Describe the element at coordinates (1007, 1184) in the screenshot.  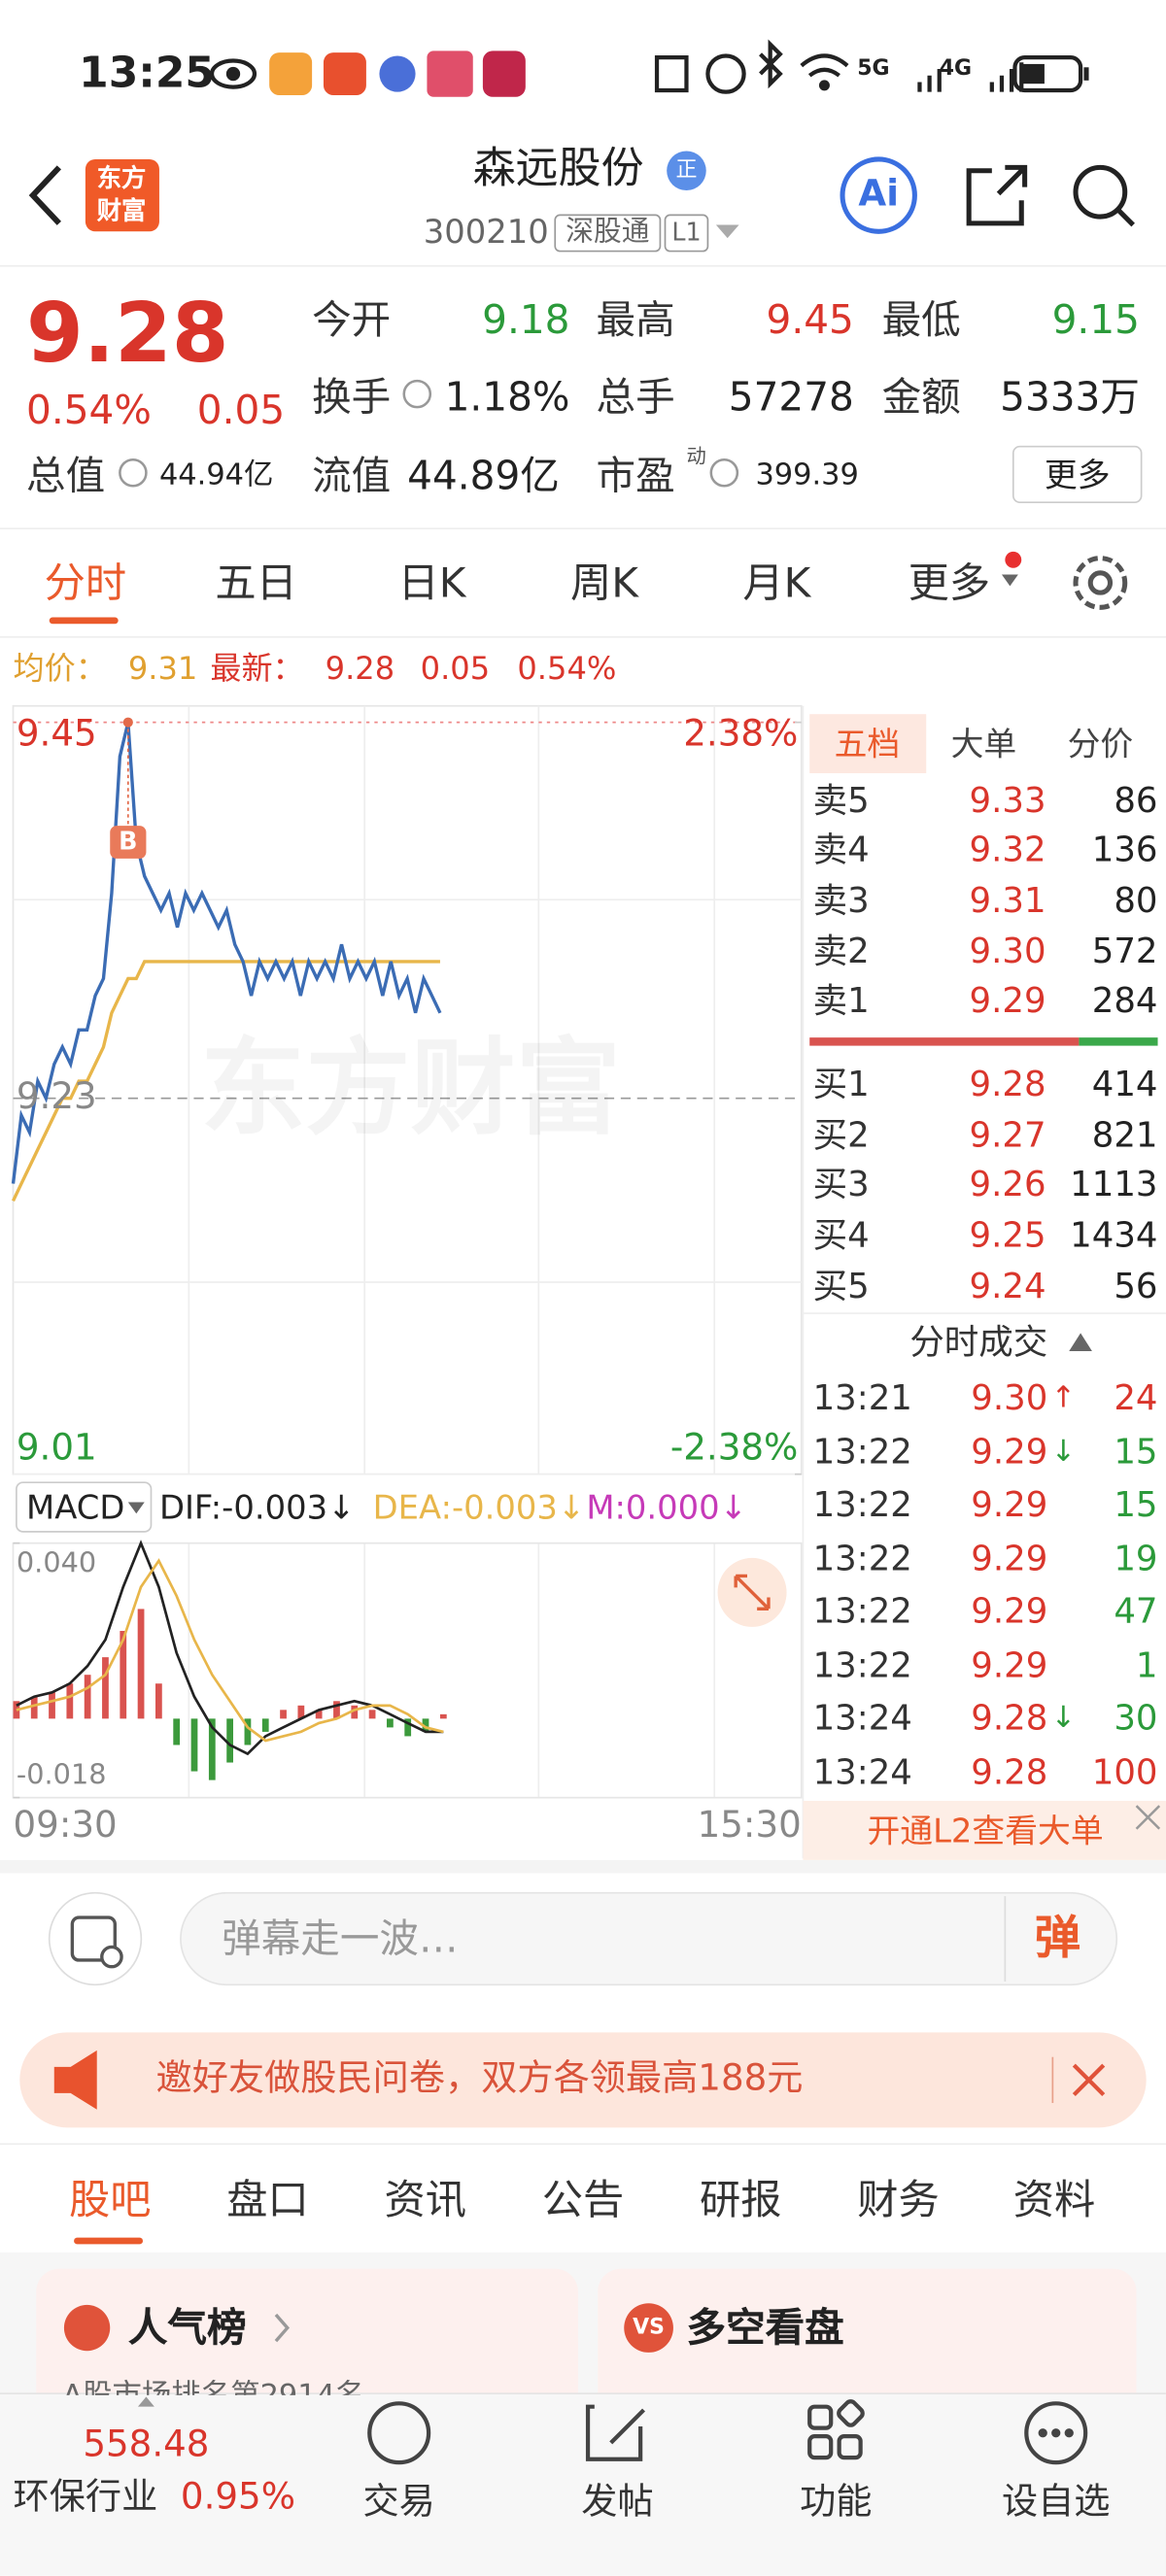
I see `book-price: 9.26` at that location.